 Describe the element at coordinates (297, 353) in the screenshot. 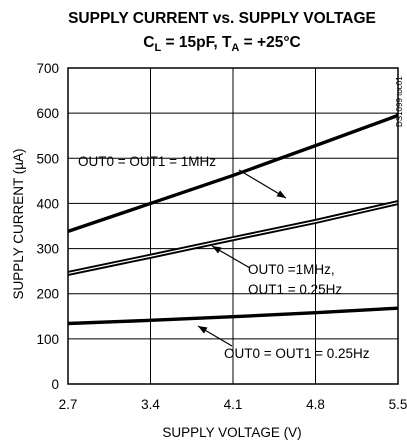

I see `annotation-label: OUT0 = OUT1 = 0.25Hz` at that location.